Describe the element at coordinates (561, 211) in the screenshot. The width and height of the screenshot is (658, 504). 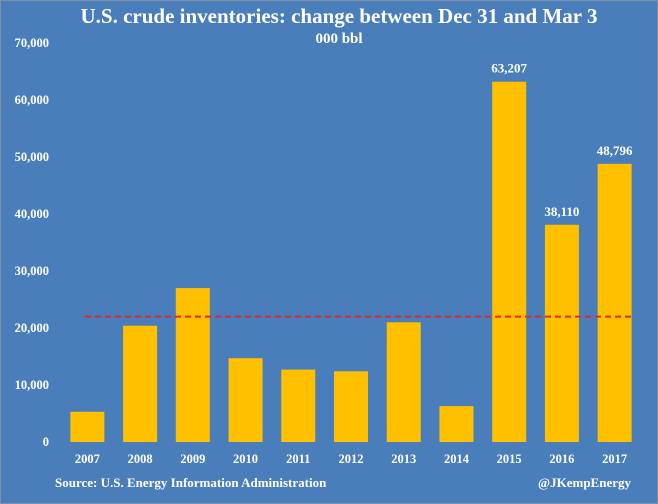
I see `data-label-2016: 38,110` at that location.